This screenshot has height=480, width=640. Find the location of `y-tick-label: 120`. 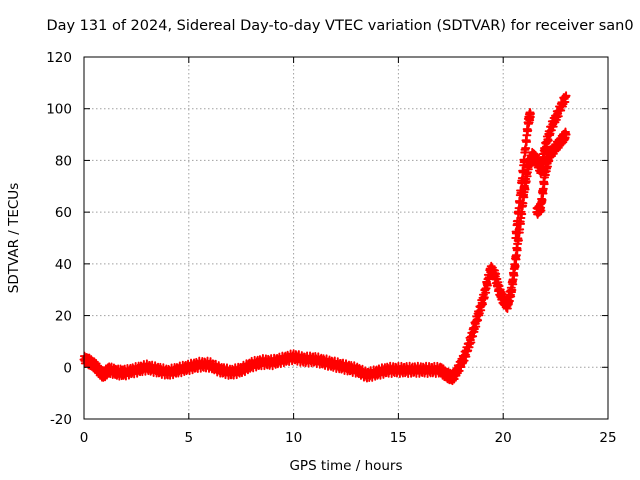

y-tick-label: 120 is located at coordinates (59, 58).